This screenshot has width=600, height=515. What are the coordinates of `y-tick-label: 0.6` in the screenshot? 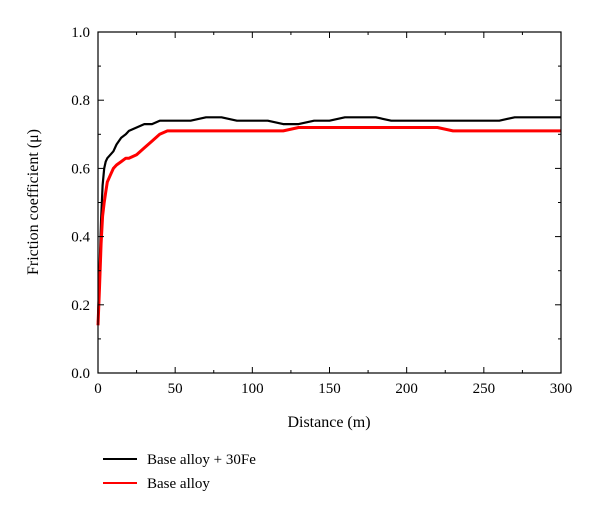 It's located at (80, 169).